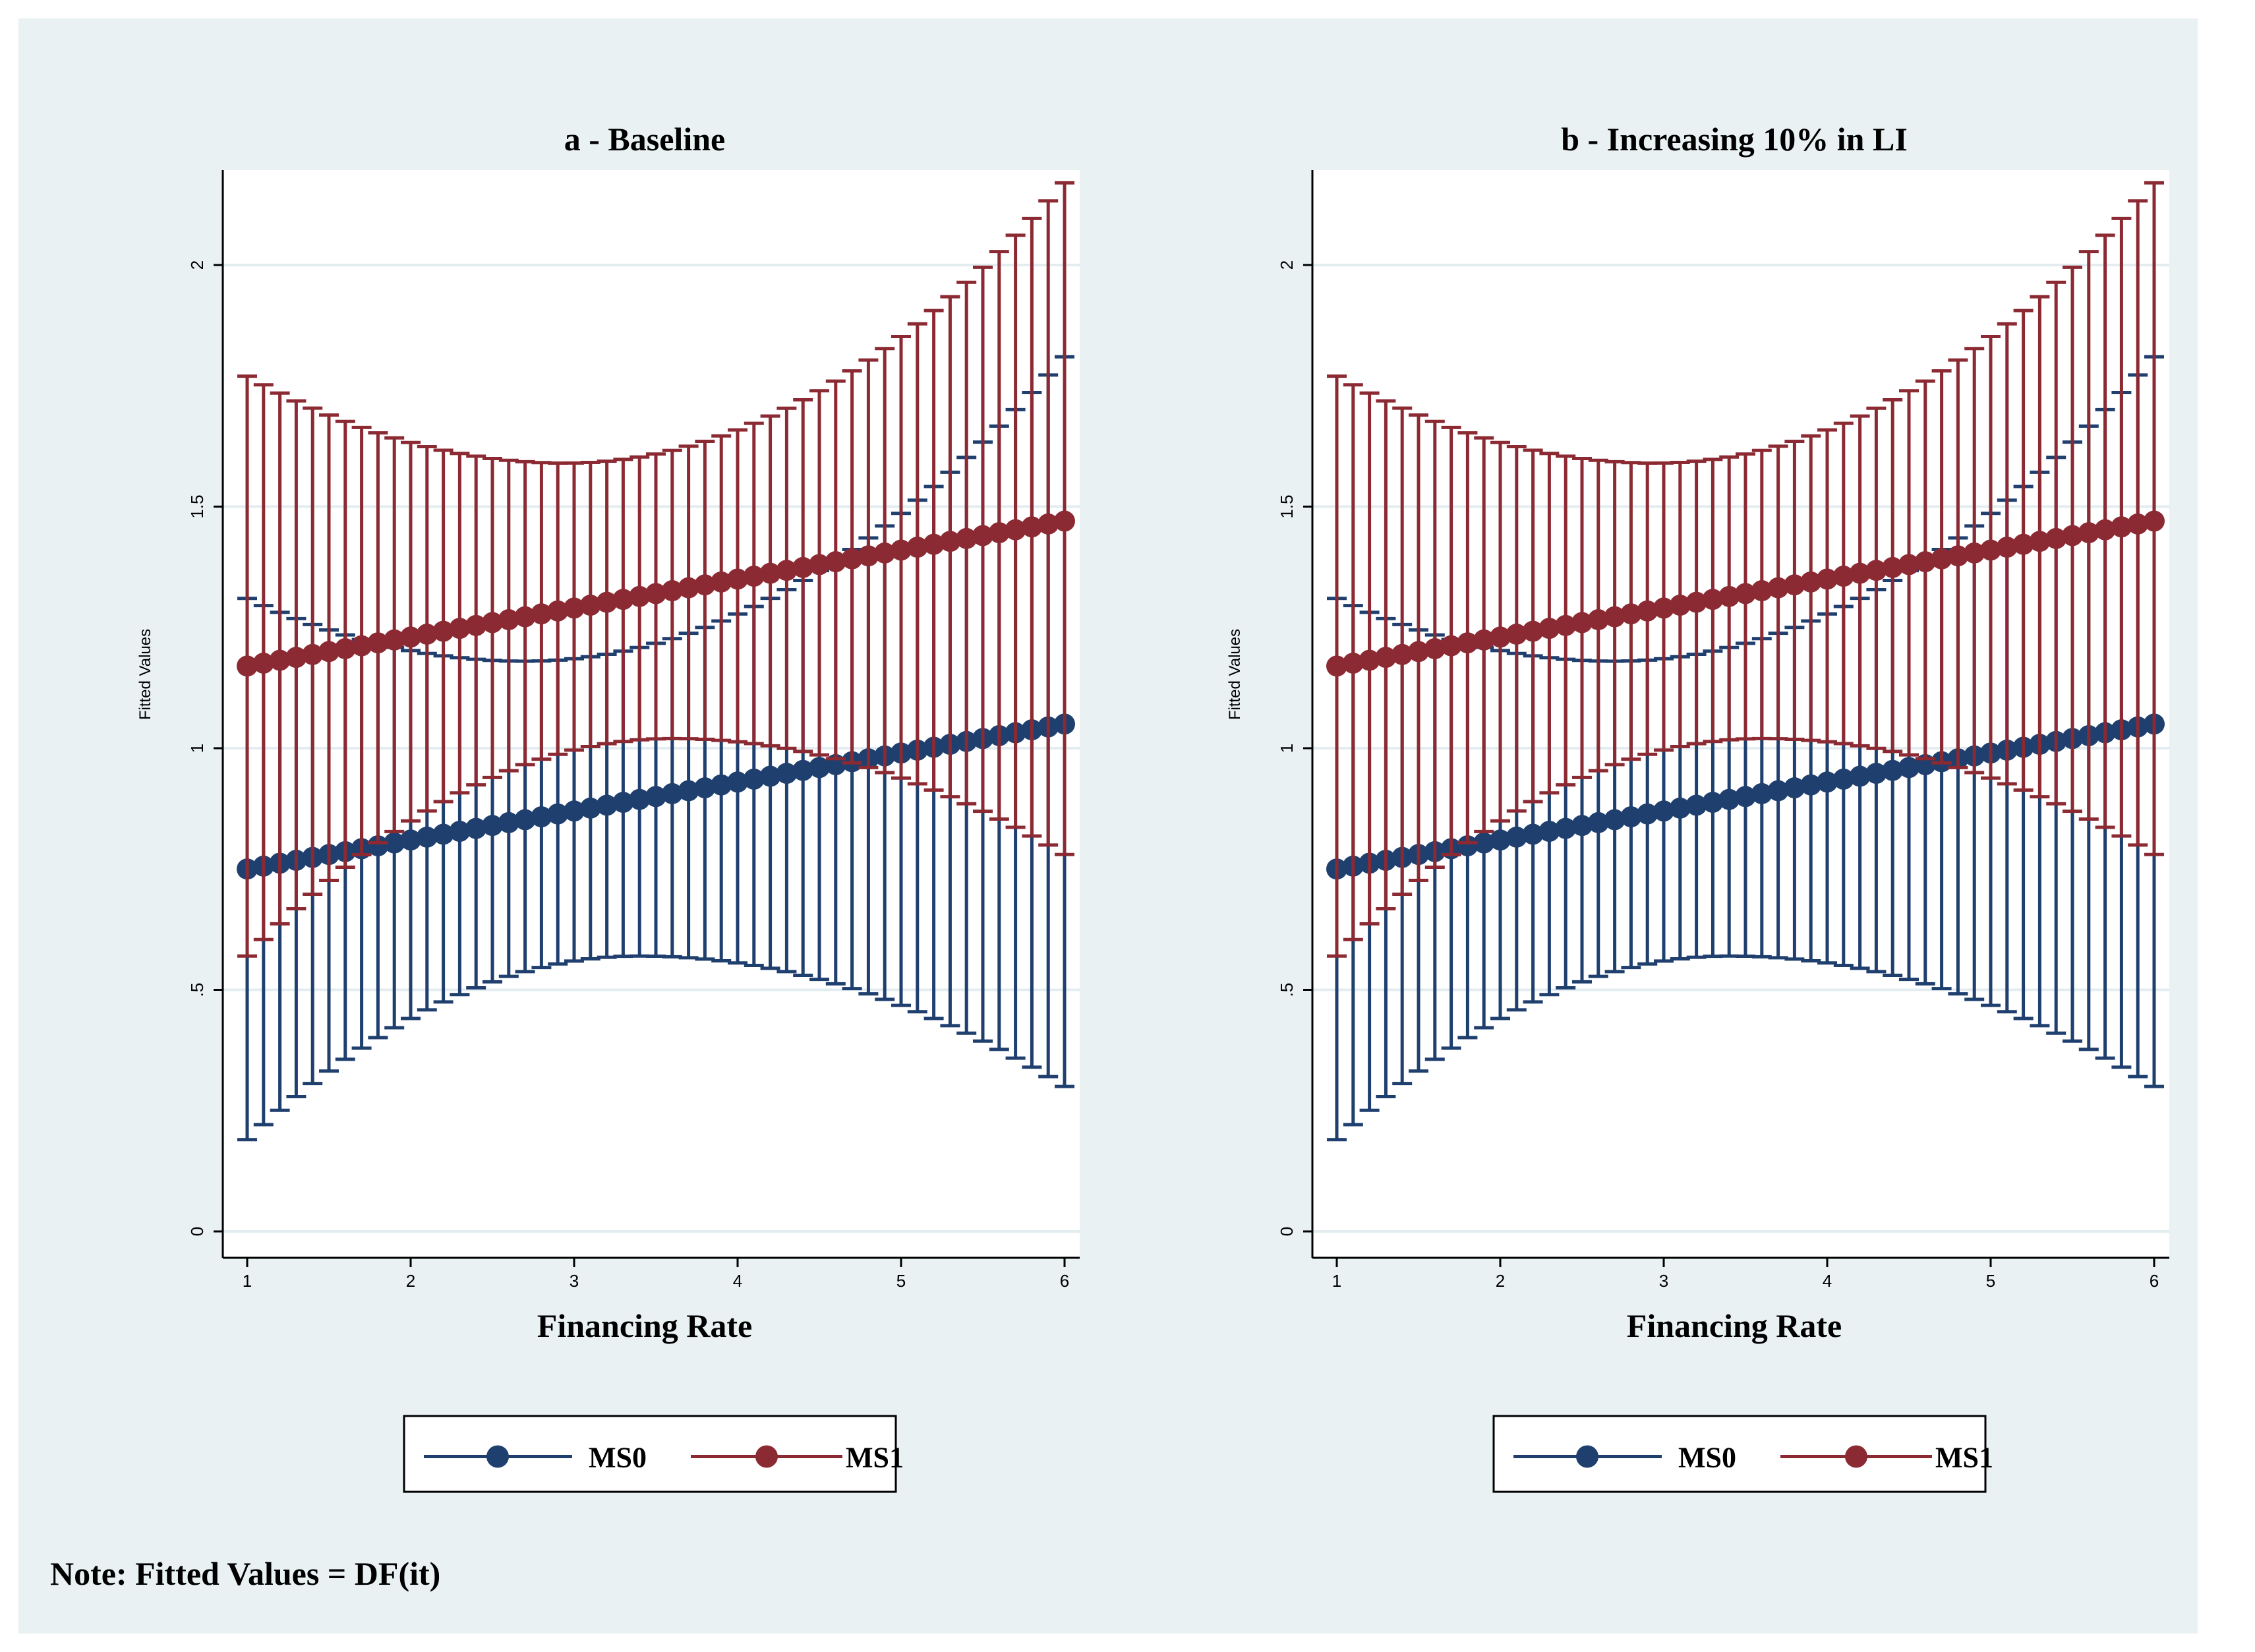 This screenshot has height=1652, width=2255. Describe the element at coordinates (1734, 1325) in the screenshot. I see `x-axis-label: Financing Rate` at that location.